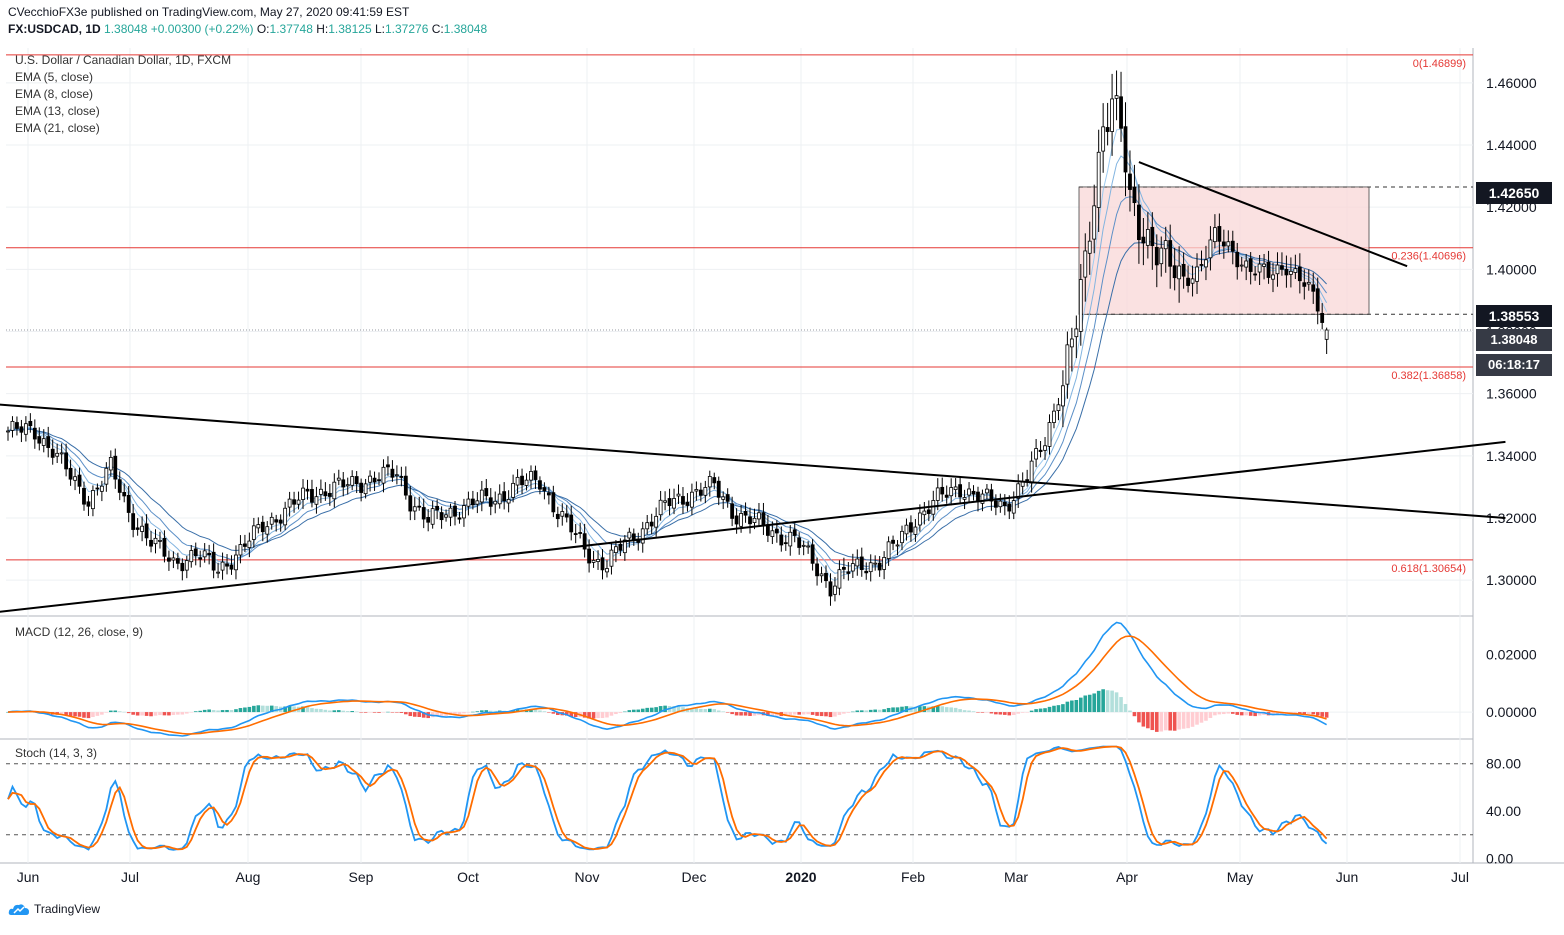  What do you see at coordinates (57, 128) in the screenshot?
I see `legend-ema-21: EMA (21, close)` at bounding box center [57, 128].